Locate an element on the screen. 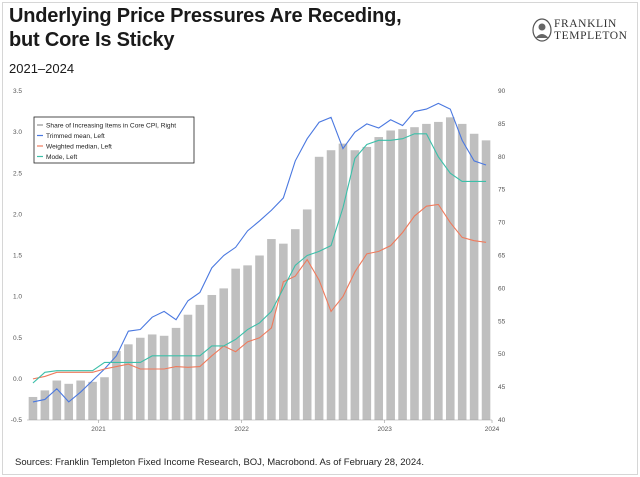  y-left-tick-label: 3.0 is located at coordinates (17, 132).